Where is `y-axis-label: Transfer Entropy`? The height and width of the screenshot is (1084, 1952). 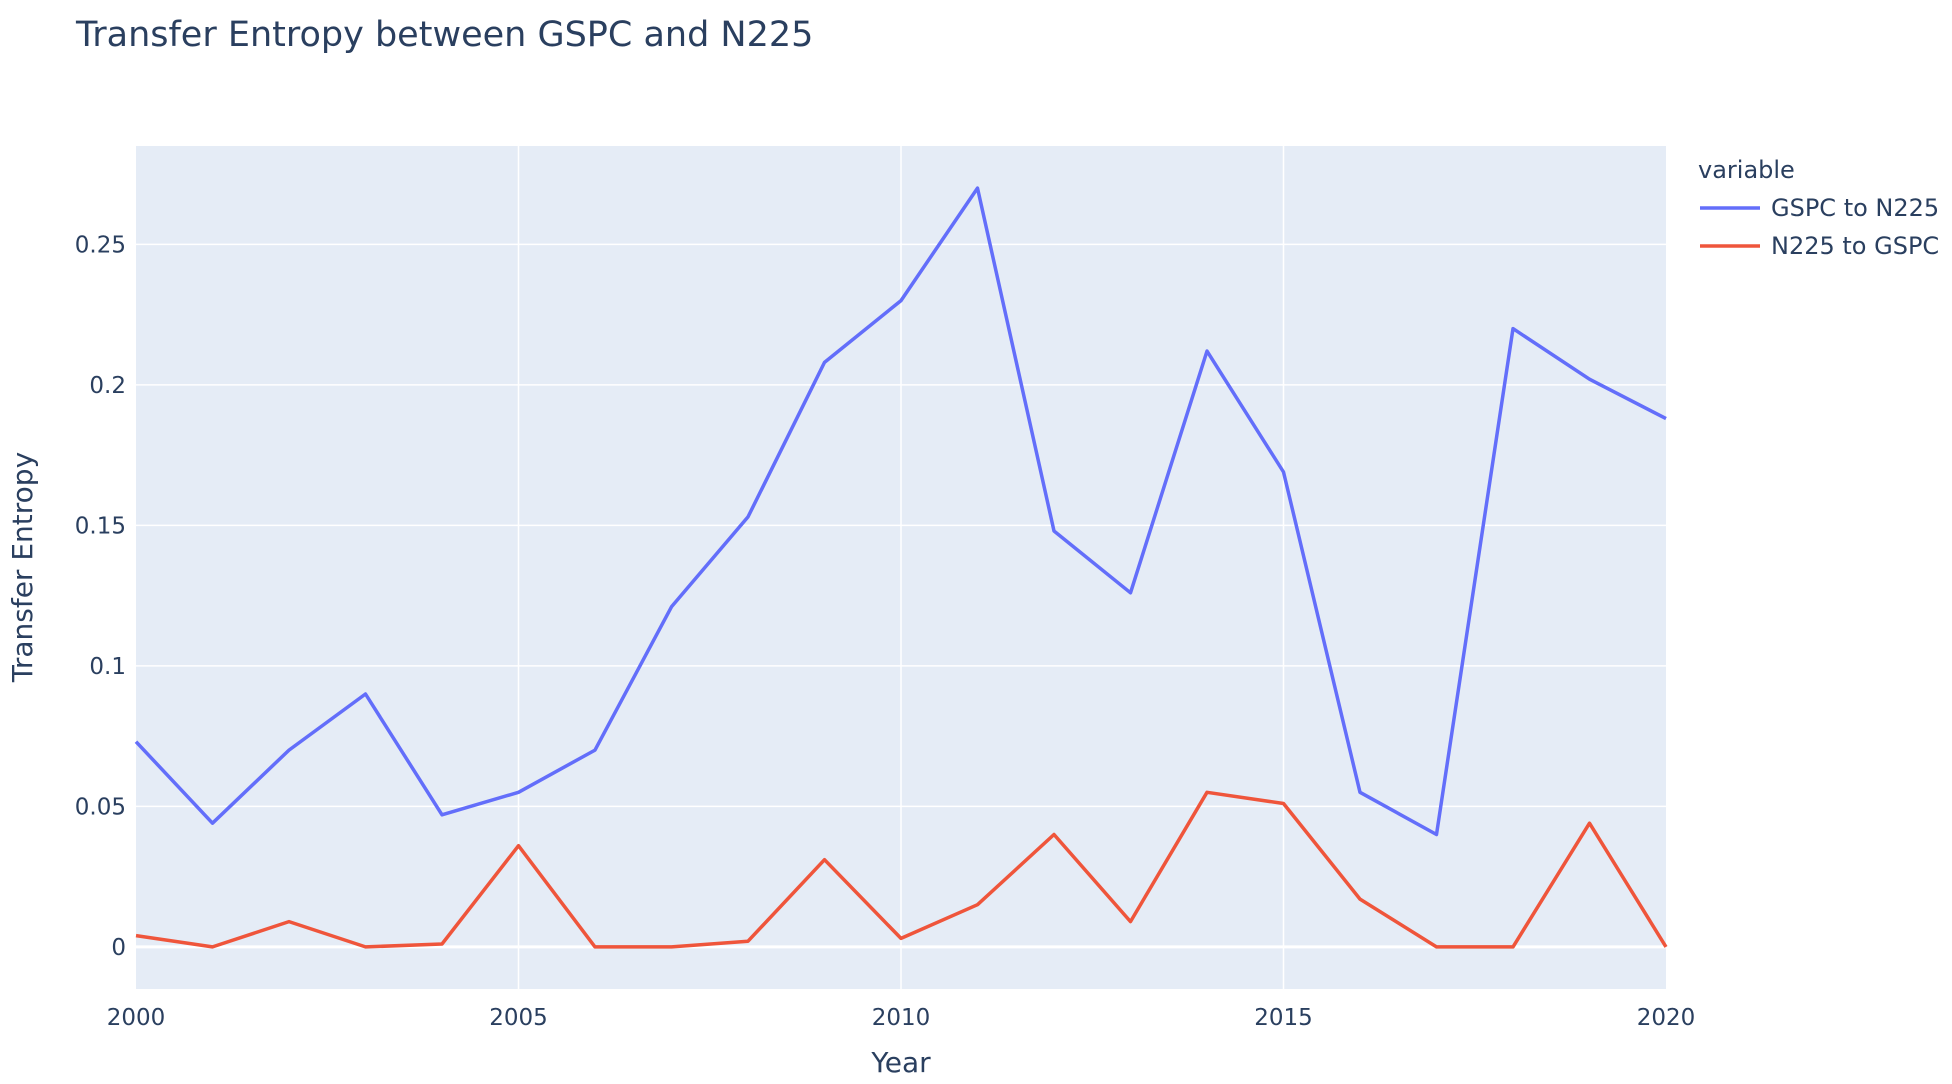
y-axis-label: Transfer Entropy is located at coordinates (22, 567).